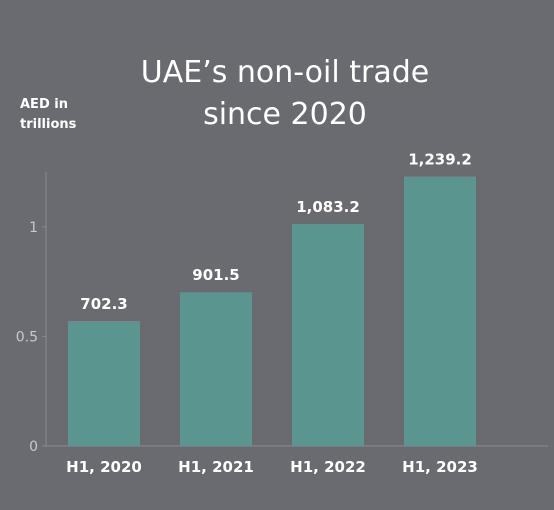 The height and width of the screenshot is (510, 554). What do you see at coordinates (285, 72) in the screenshot?
I see `chart-title-line-1: UAE’s non-oil trade` at bounding box center [285, 72].